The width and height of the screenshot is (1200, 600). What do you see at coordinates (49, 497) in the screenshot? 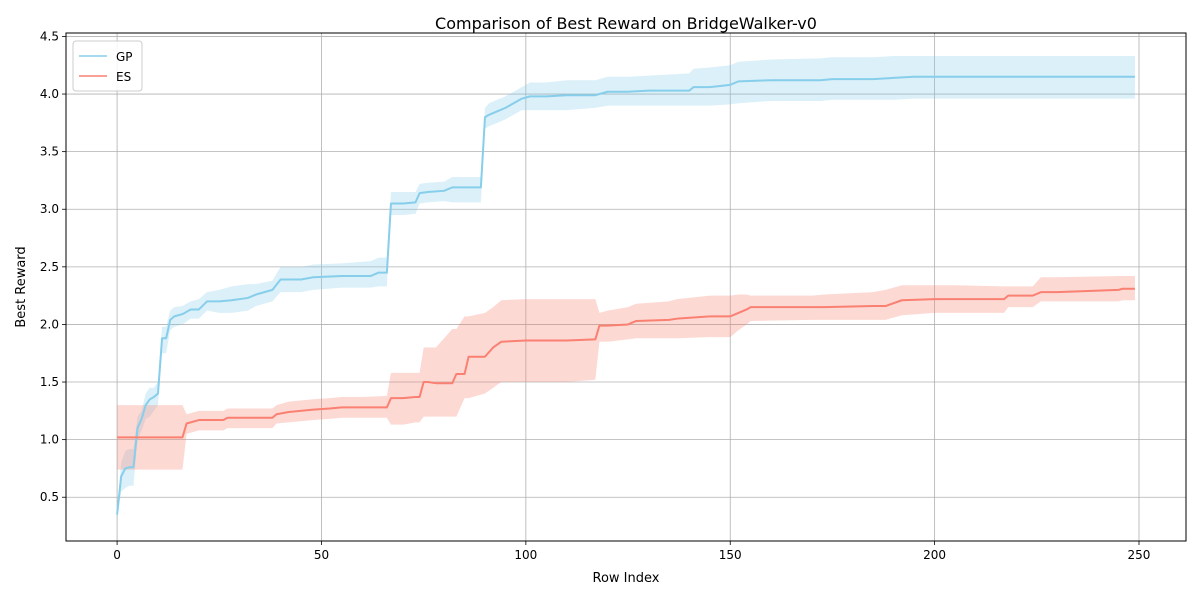
I see `y-tick-label: 0.5` at bounding box center [49, 497].